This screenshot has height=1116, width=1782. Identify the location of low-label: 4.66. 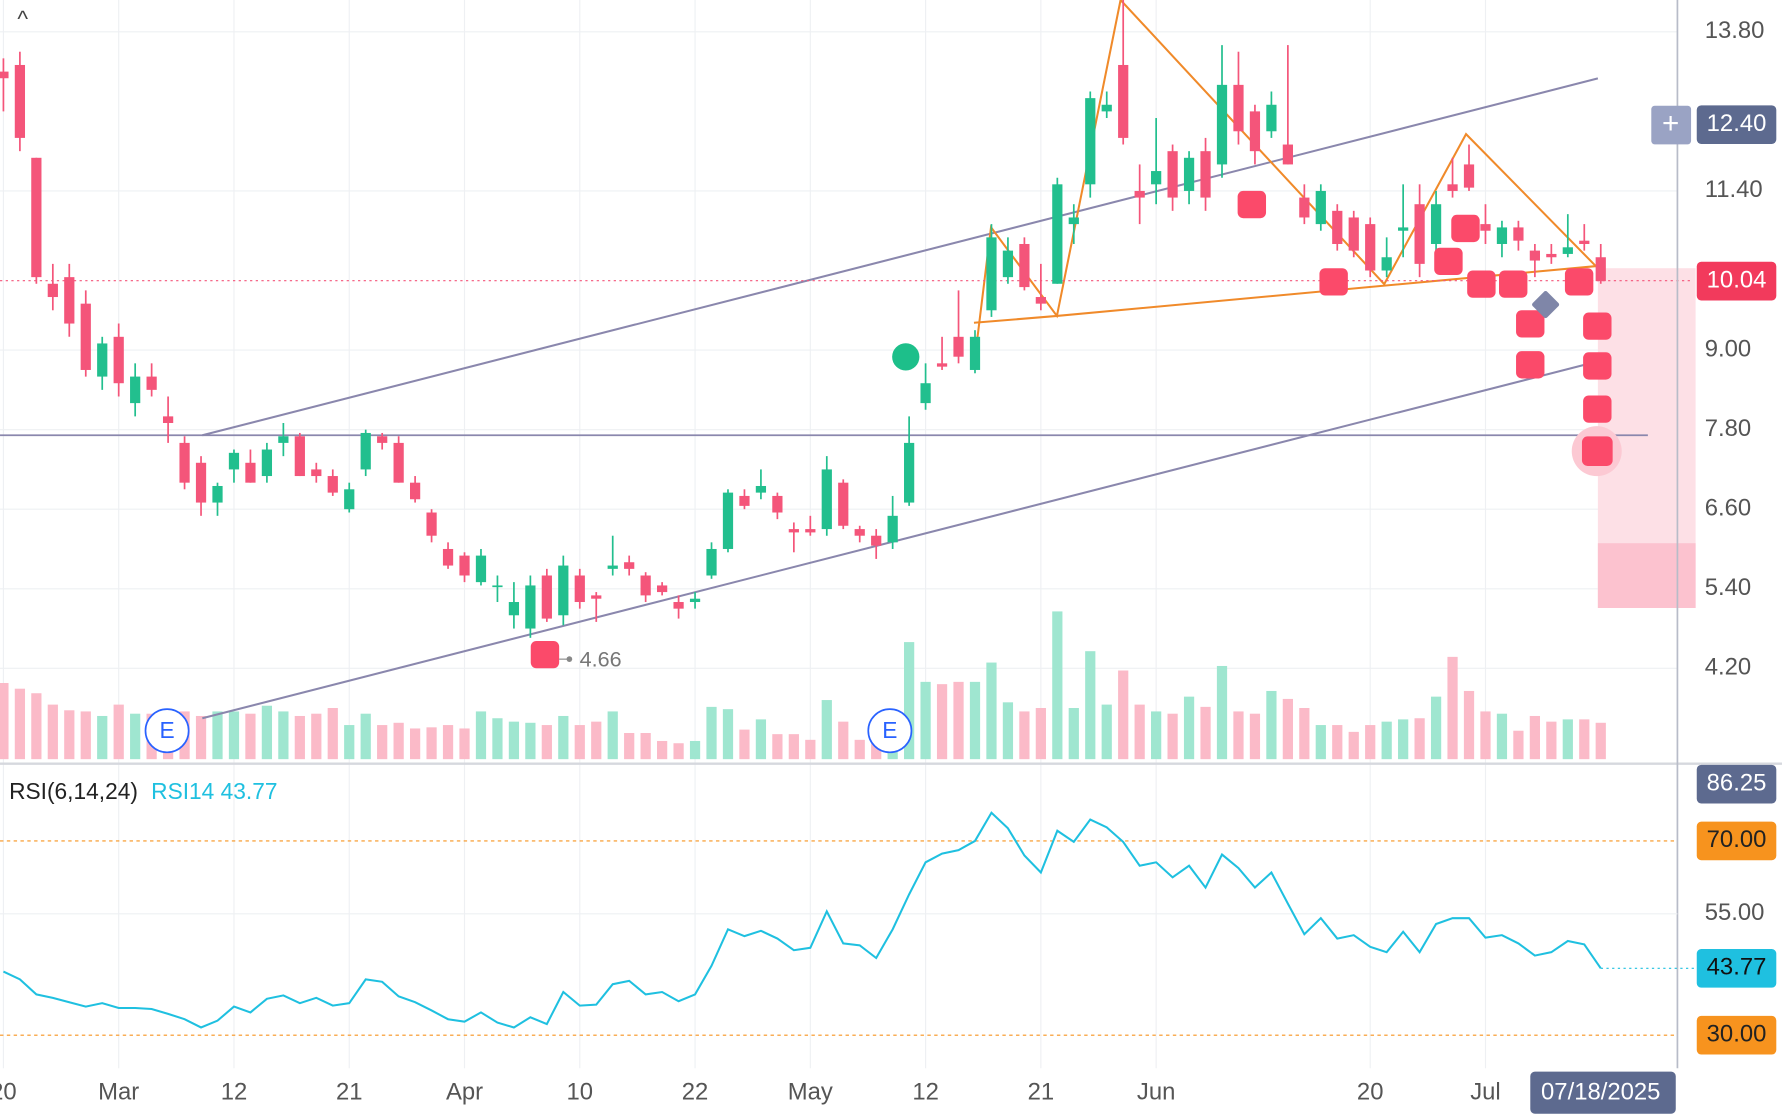
(601, 658).